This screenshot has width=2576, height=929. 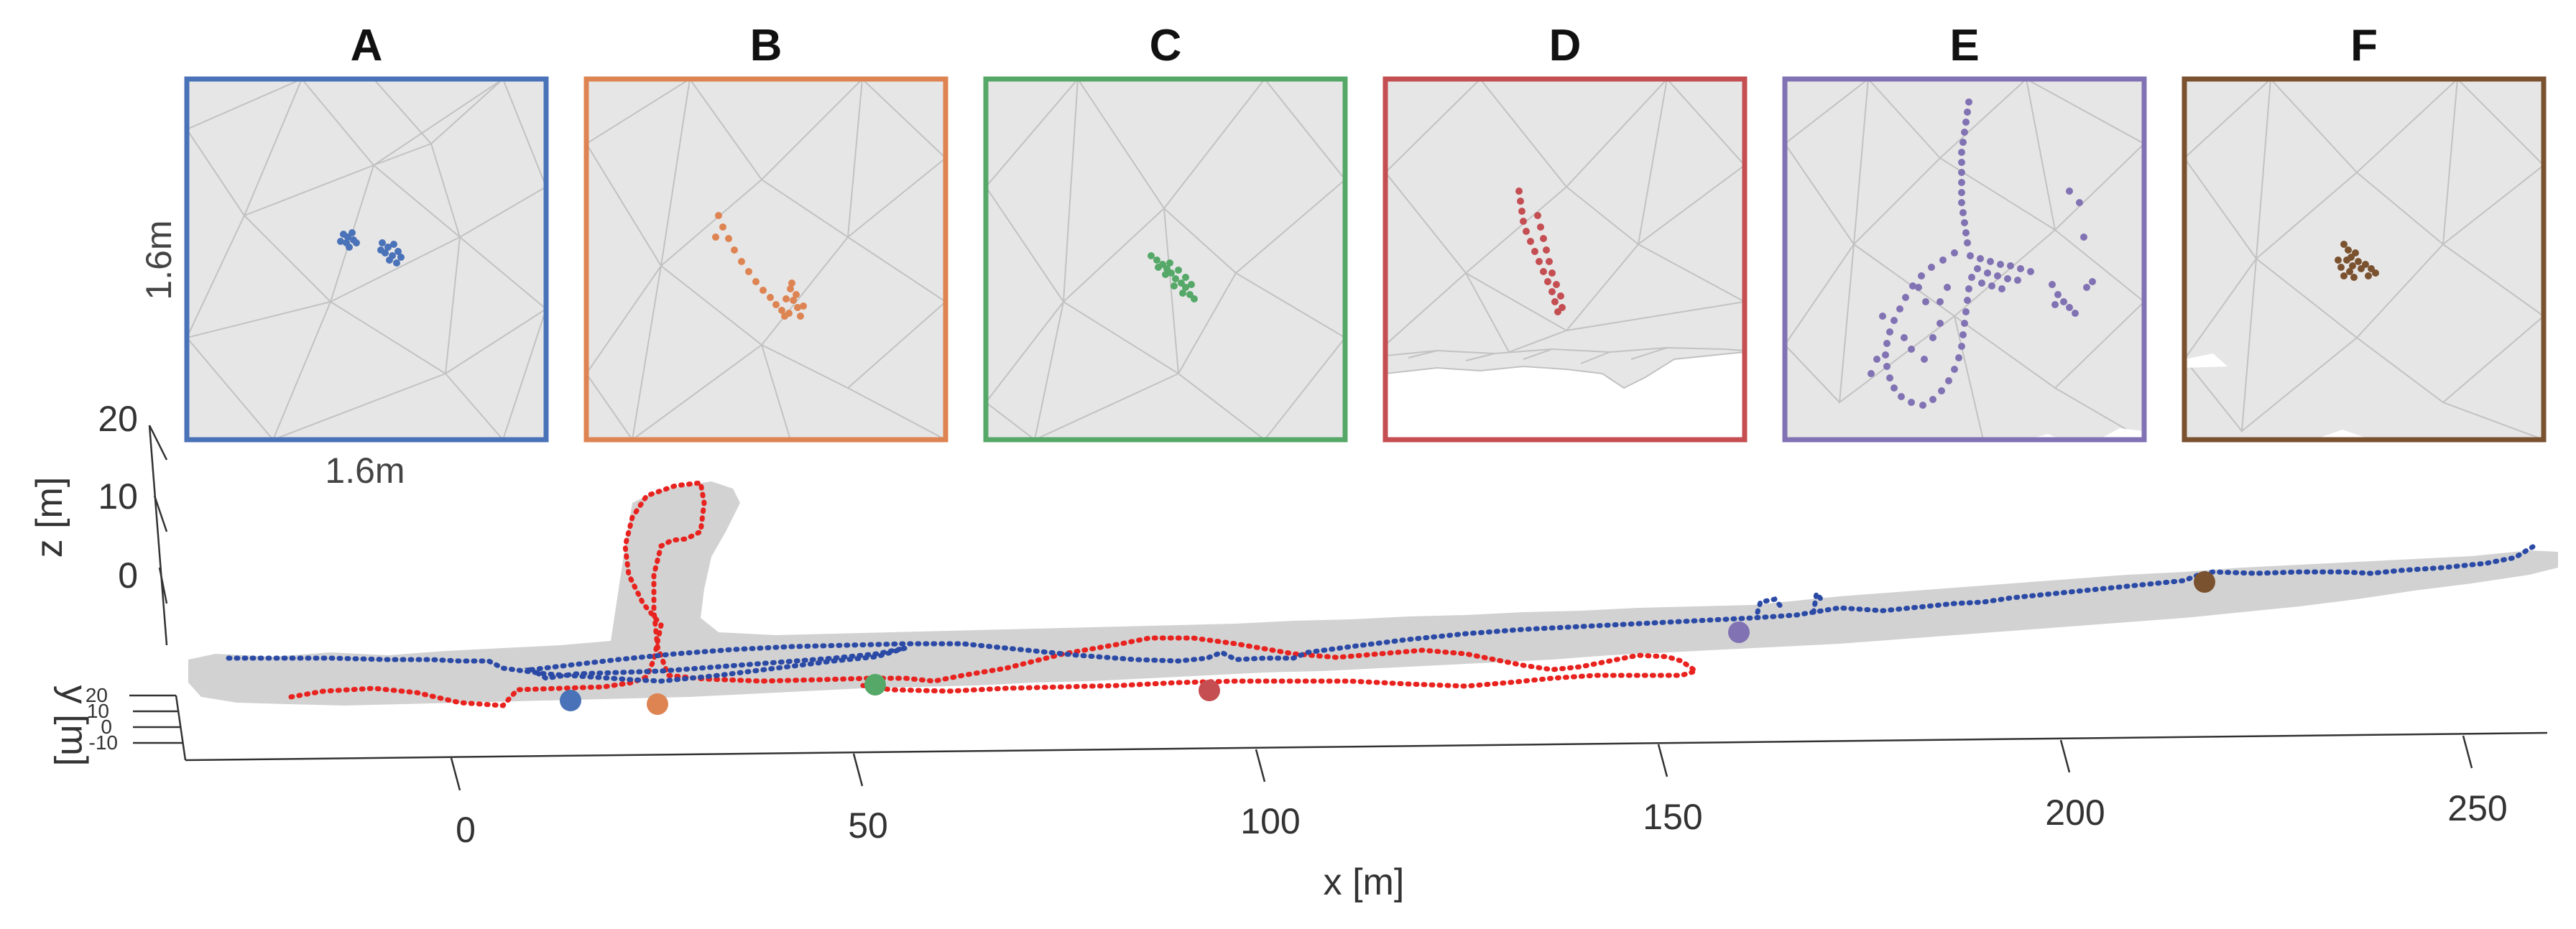 What do you see at coordinates (570, 700) in the screenshot?
I see `marker-a` at bounding box center [570, 700].